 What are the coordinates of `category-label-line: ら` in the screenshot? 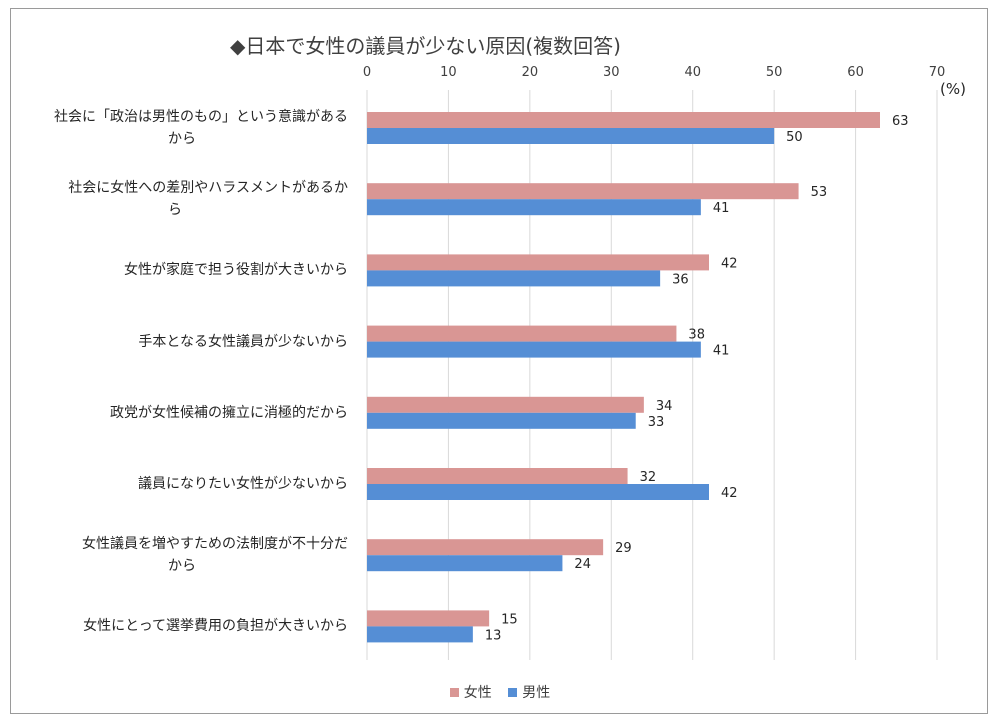 It's located at (175, 210).